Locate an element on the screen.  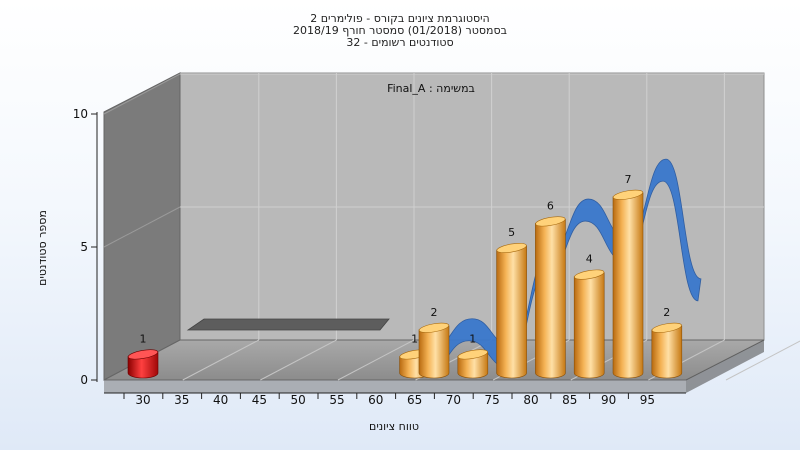
chart-floor-edge is located at coordinates (395, 386).